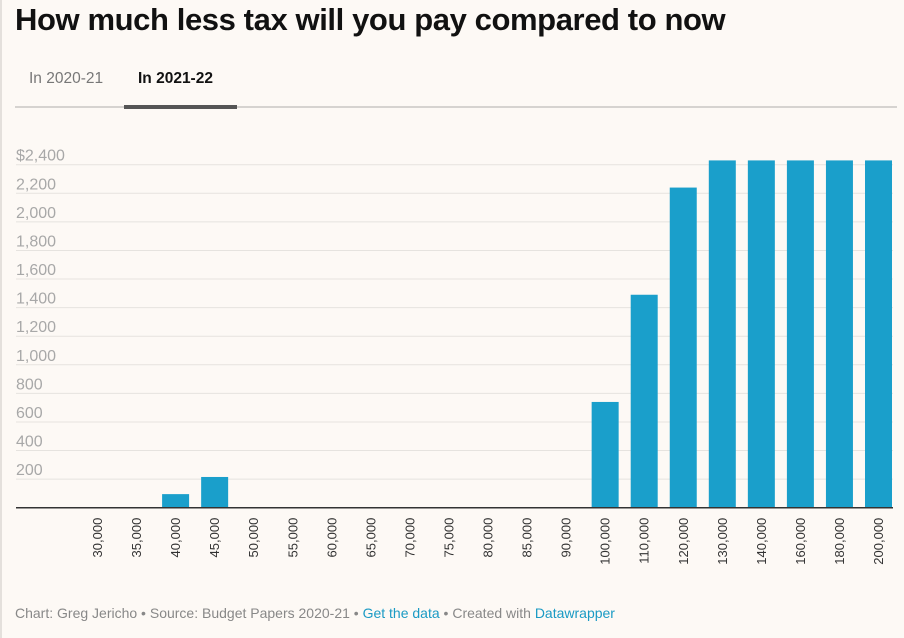  Describe the element at coordinates (800, 541) in the screenshot. I see `x-tick-label: 160,000` at that location.